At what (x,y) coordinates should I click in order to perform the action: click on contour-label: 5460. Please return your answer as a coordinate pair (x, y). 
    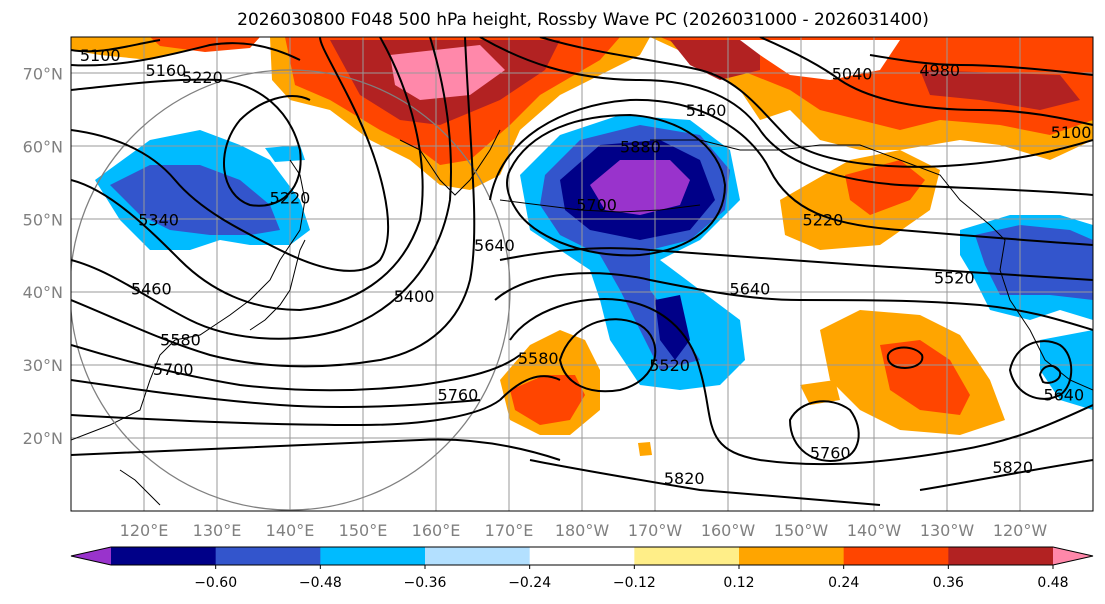
    Looking at the image, I should click on (151, 289).